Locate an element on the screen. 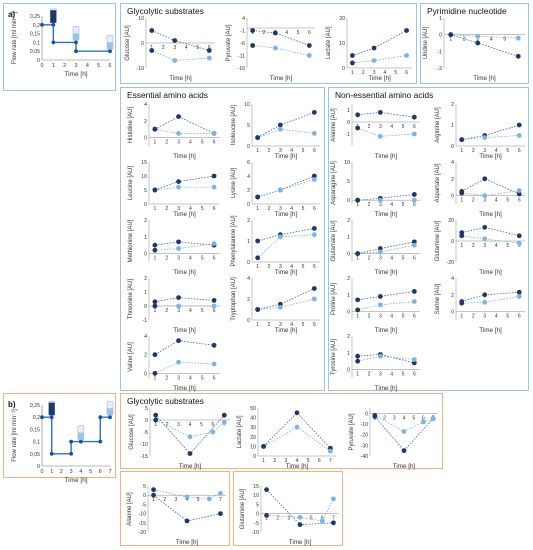 The image size is (533, 550). chart-a_isoleucine: 0 5 10 1 2 3 4 5 6 Isoleucine [AU] Time [h] is located at coordinates (275, 131).